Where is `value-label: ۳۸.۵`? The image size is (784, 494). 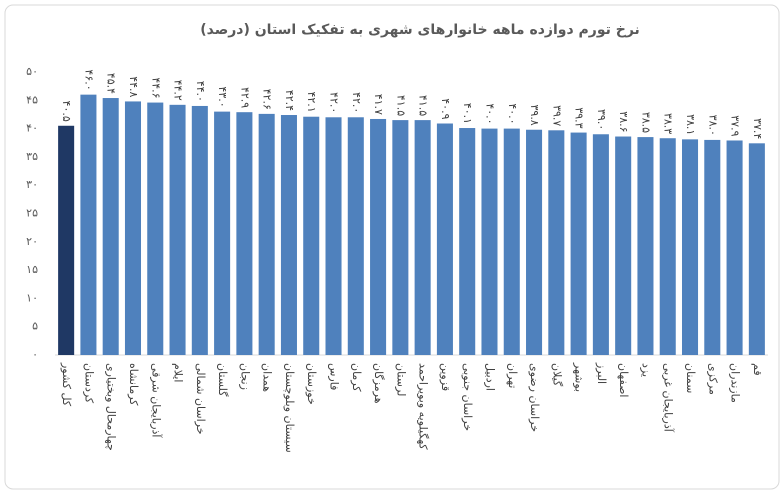 value-label: ۳۸.۵ is located at coordinates (645, 122).